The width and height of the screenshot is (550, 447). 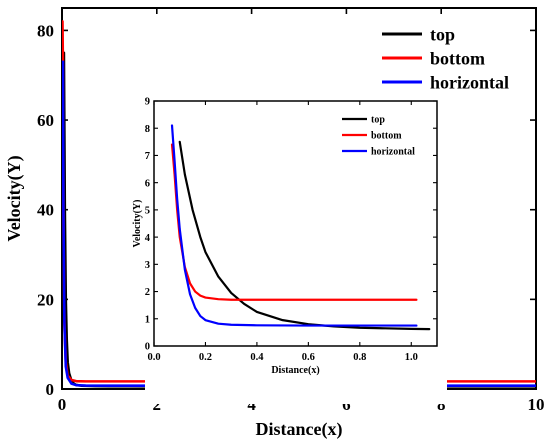 What do you see at coordinates (147, 211) in the screenshot?
I see `y-tick-label: 5` at bounding box center [147, 211].